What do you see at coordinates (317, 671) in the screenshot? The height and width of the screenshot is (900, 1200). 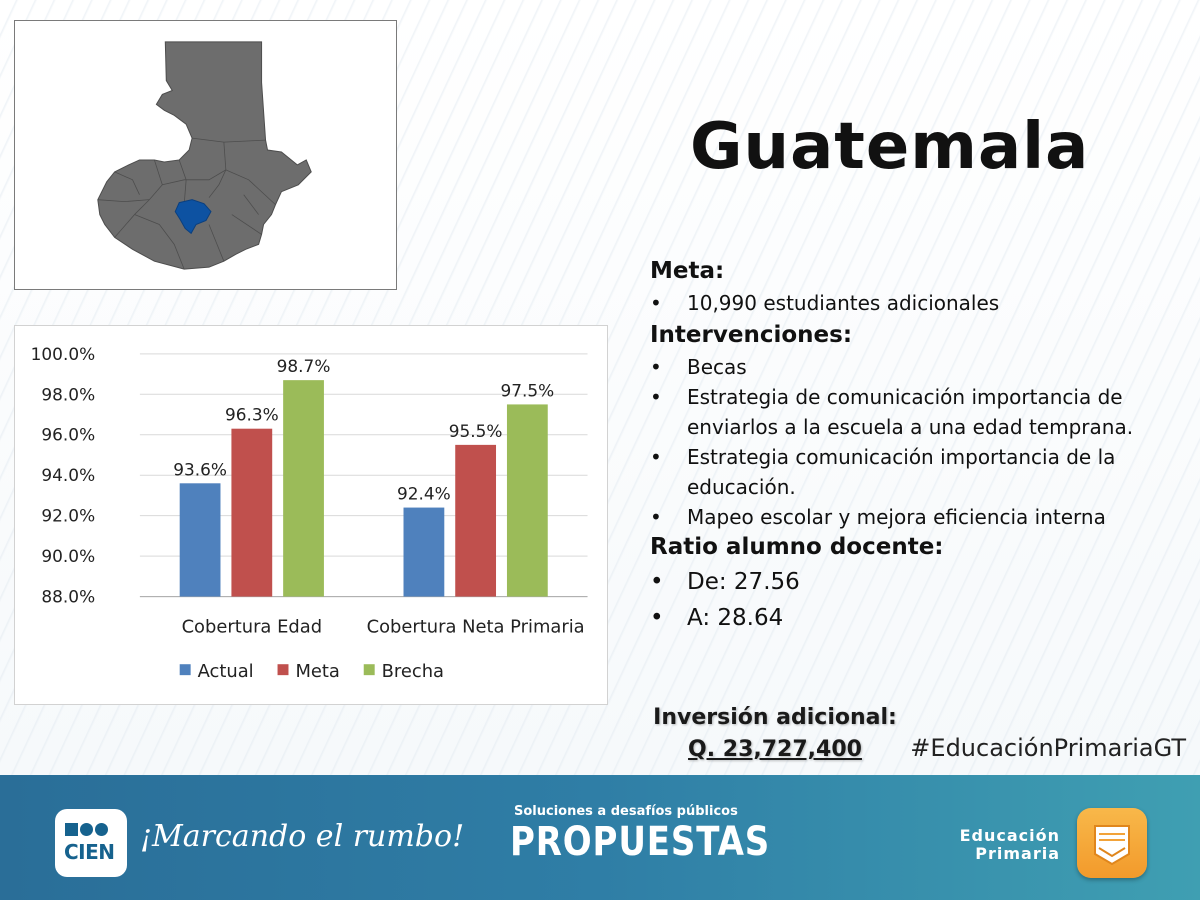 I see `legend-label: Meta` at bounding box center [317, 671].